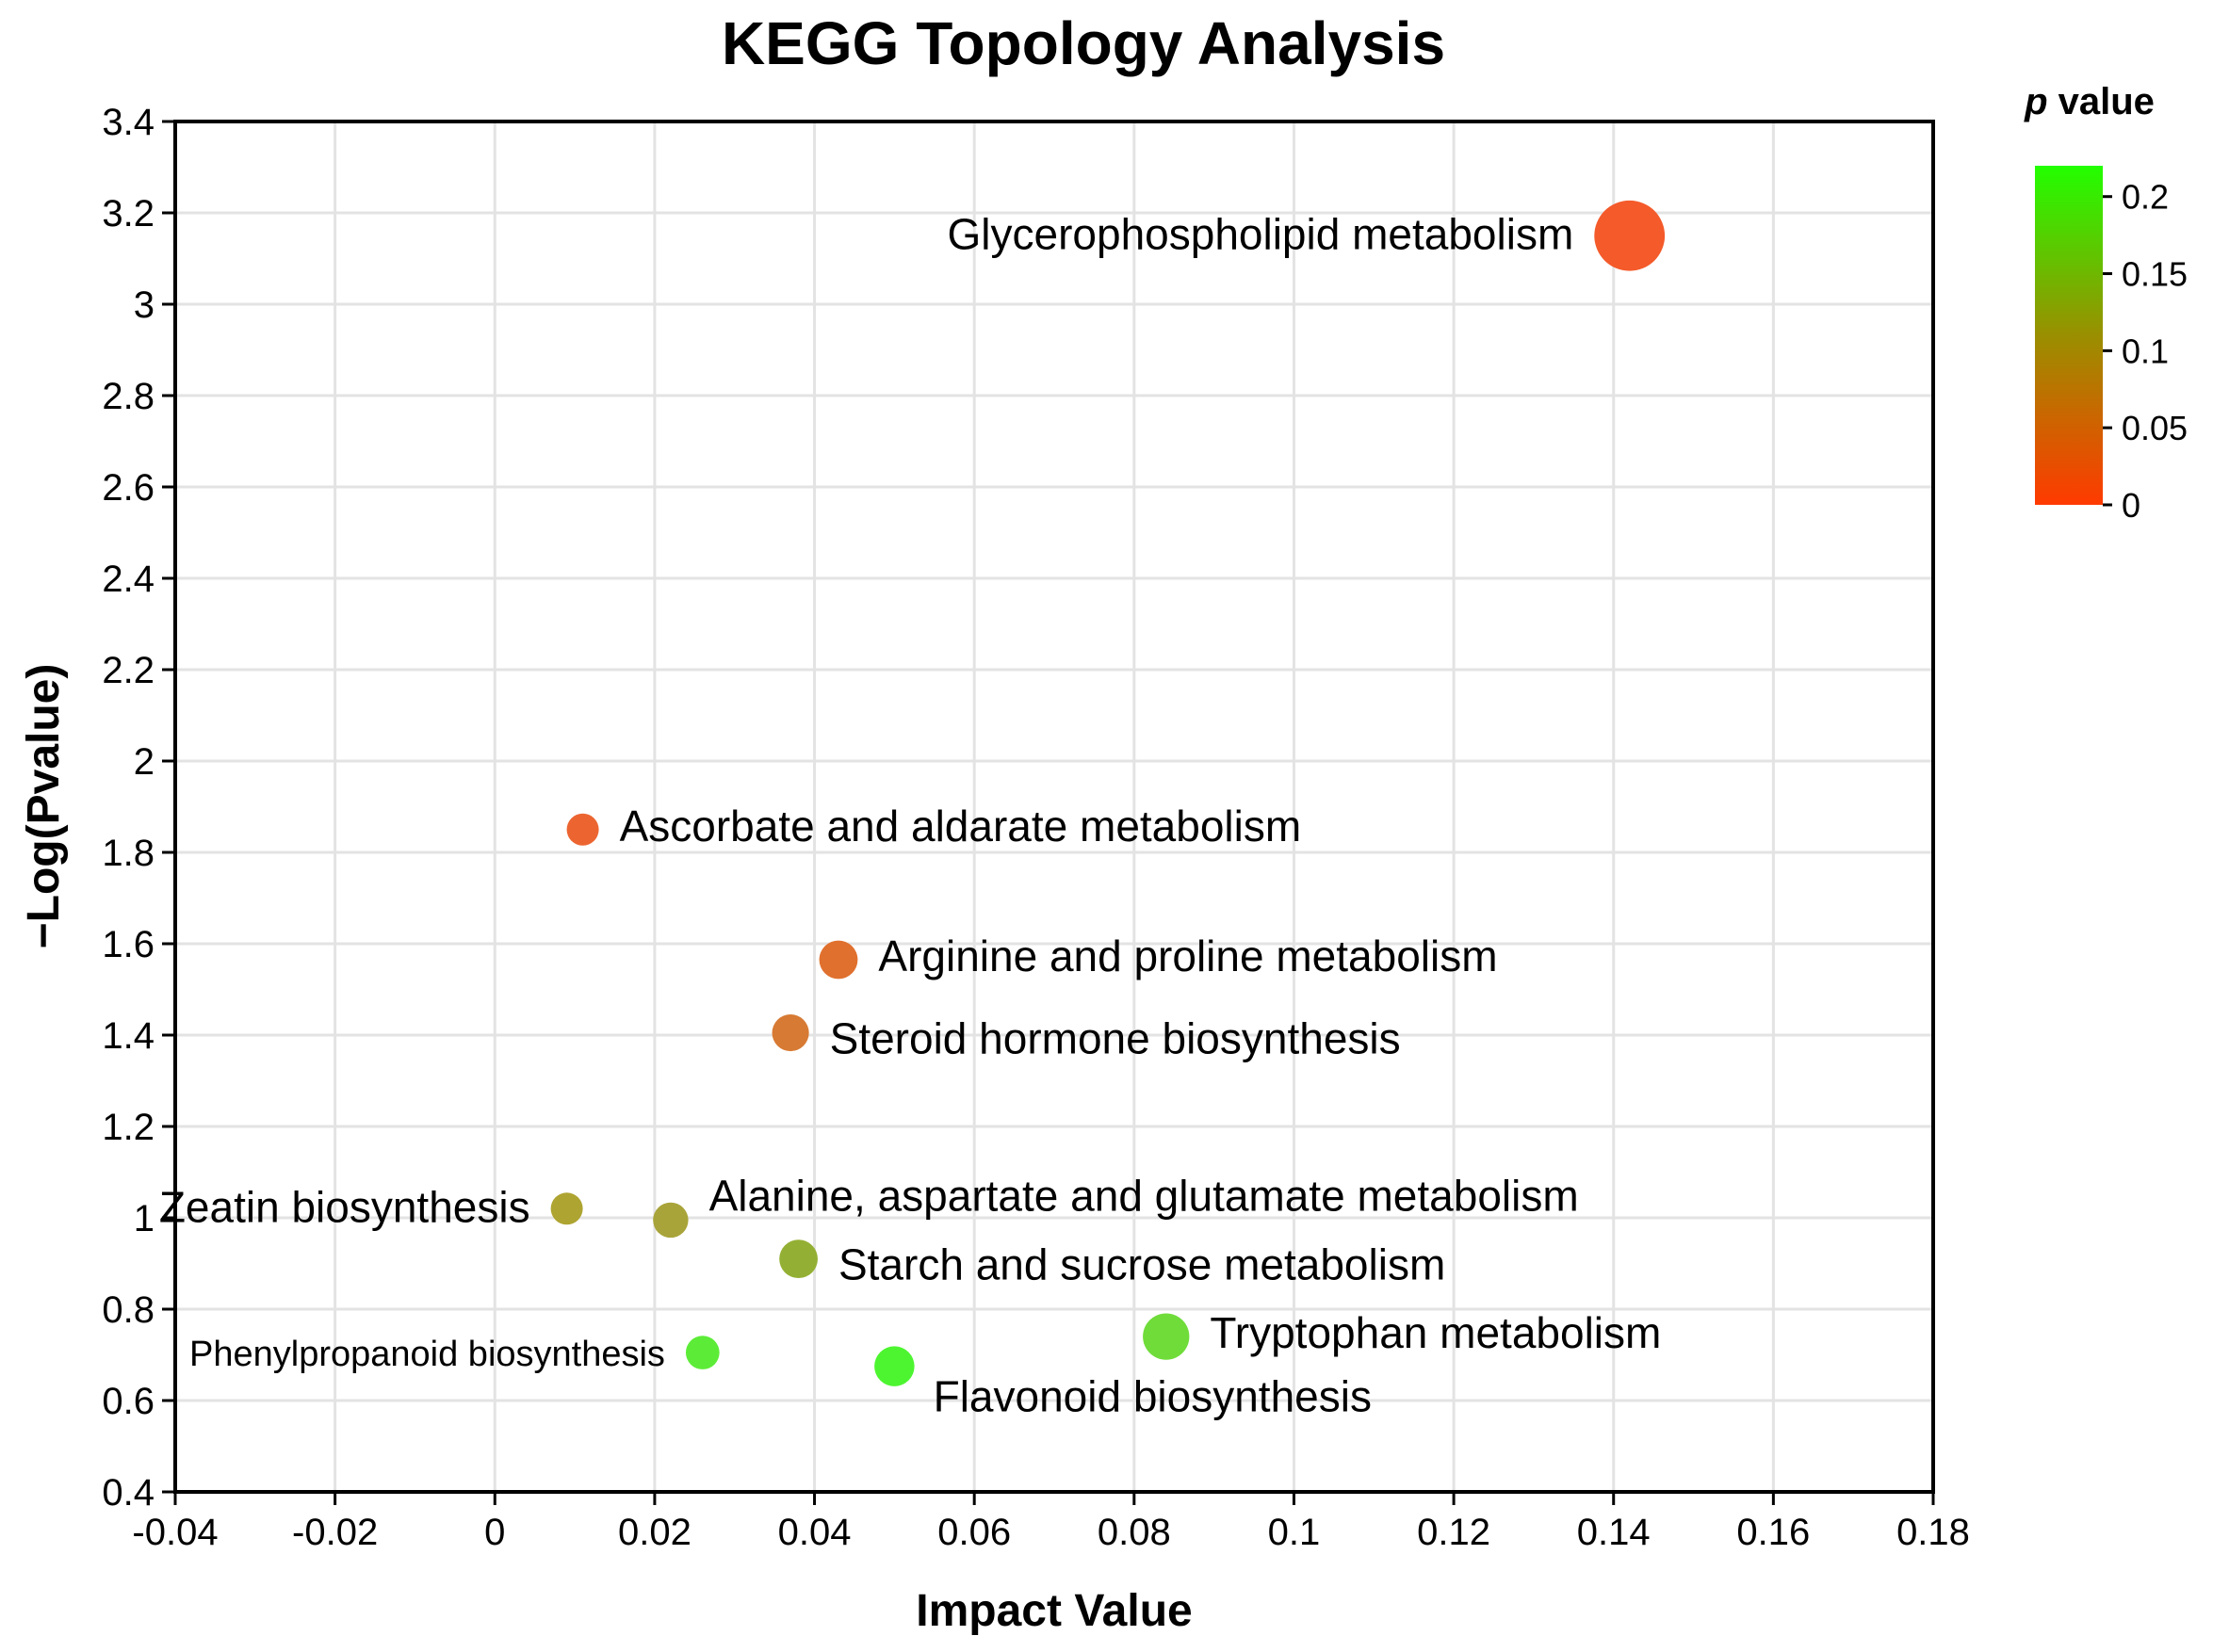 The image size is (2213, 1652). I want to click on point-label: Ascorbate and aldarate metabolism, so click(961, 826).